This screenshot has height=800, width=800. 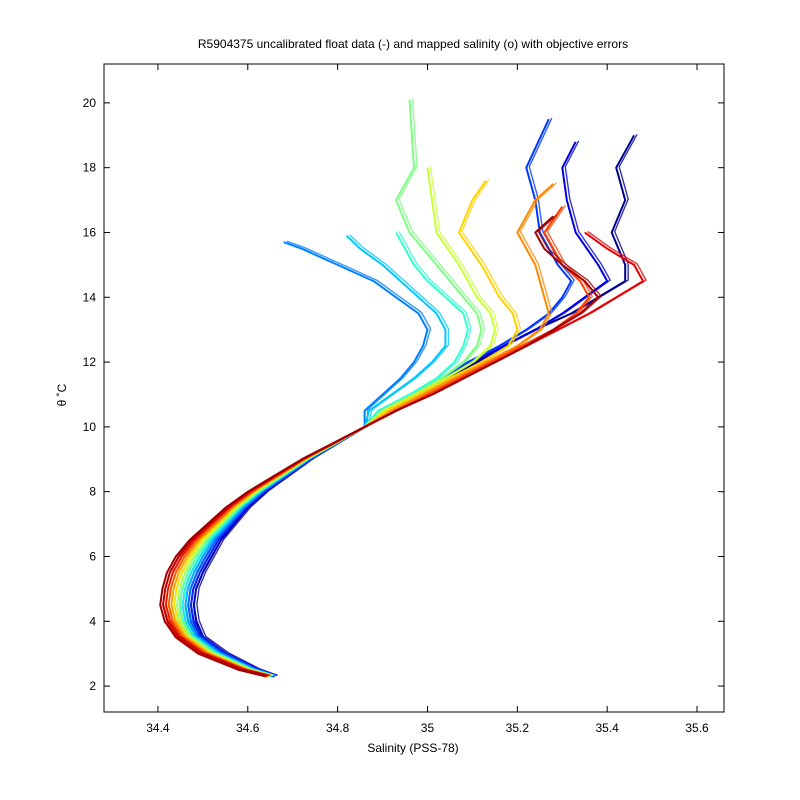 What do you see at coordinates (158, 728) in the screenshot?
I see `x-tick-label: 34.4` at bounding box center [158, 728].